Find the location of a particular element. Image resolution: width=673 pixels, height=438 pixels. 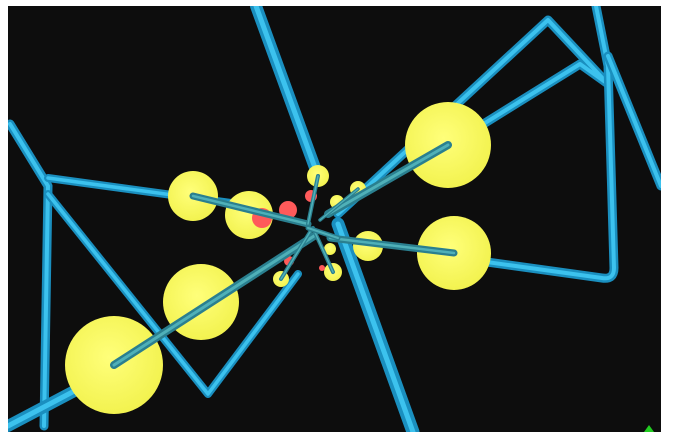

tube-top-diagonal is located at coordinates (287, 94).